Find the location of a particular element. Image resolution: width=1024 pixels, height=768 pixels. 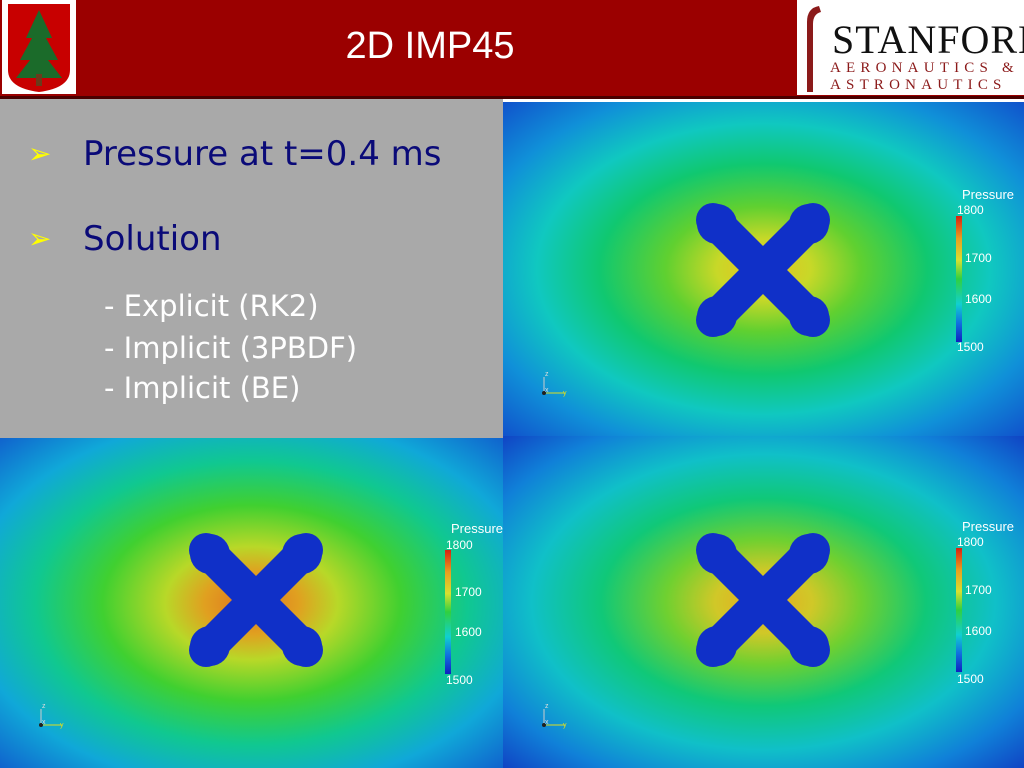

solution-item: - Implicit (BE) is located at coordinates (202, 388).